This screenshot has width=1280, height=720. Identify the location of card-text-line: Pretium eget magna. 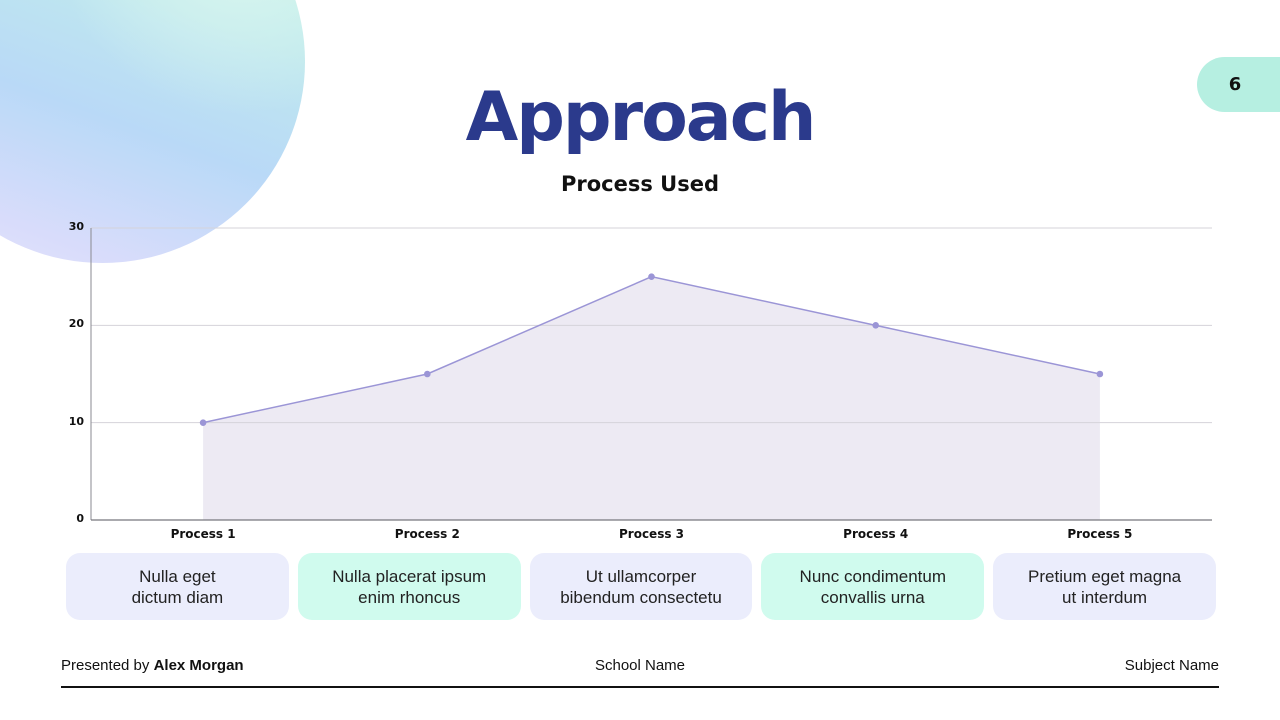
(1105, 576).